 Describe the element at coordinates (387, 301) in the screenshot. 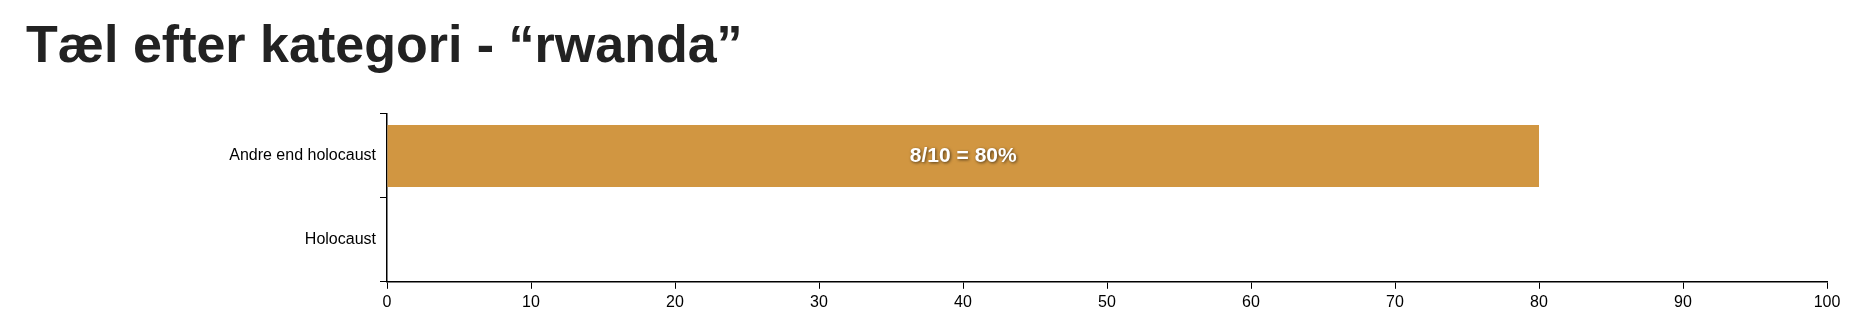

I see `x-tick-label: 0` at that location.